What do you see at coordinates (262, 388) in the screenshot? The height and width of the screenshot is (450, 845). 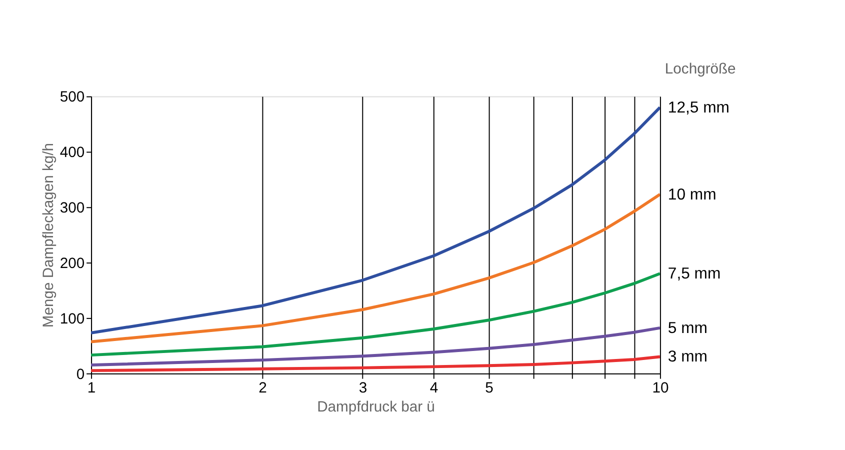 I see `x-tick-label: 2` at bounding box center [262, 388].